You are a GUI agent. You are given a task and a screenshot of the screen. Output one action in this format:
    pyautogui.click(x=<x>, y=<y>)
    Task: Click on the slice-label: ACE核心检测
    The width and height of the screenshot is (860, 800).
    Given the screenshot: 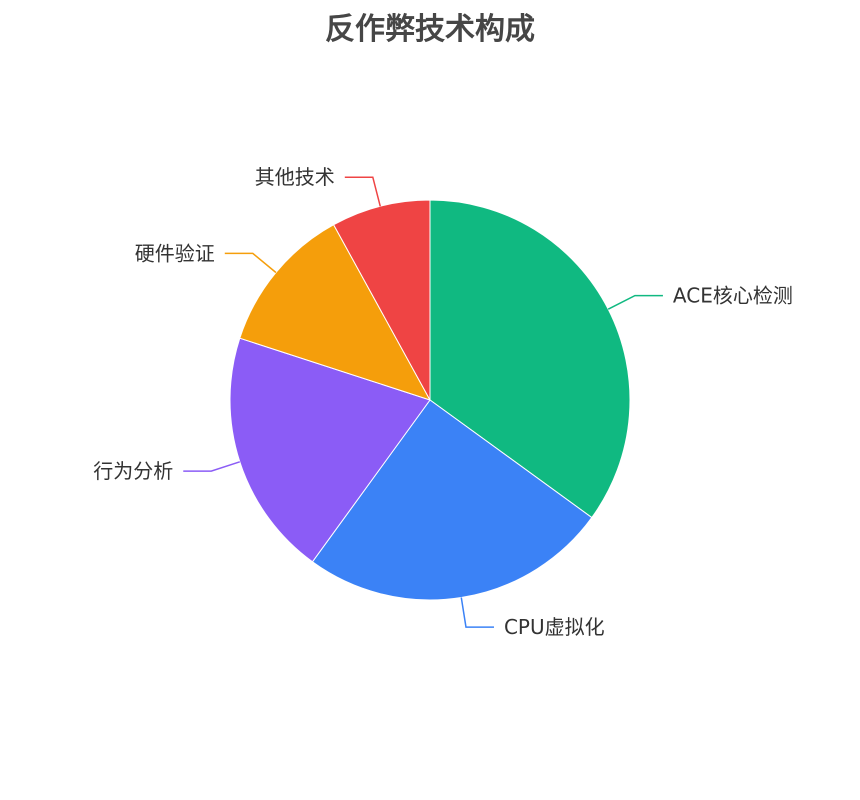 What is the action you would take?
    pyautogui.click(x=733, y=296)
    